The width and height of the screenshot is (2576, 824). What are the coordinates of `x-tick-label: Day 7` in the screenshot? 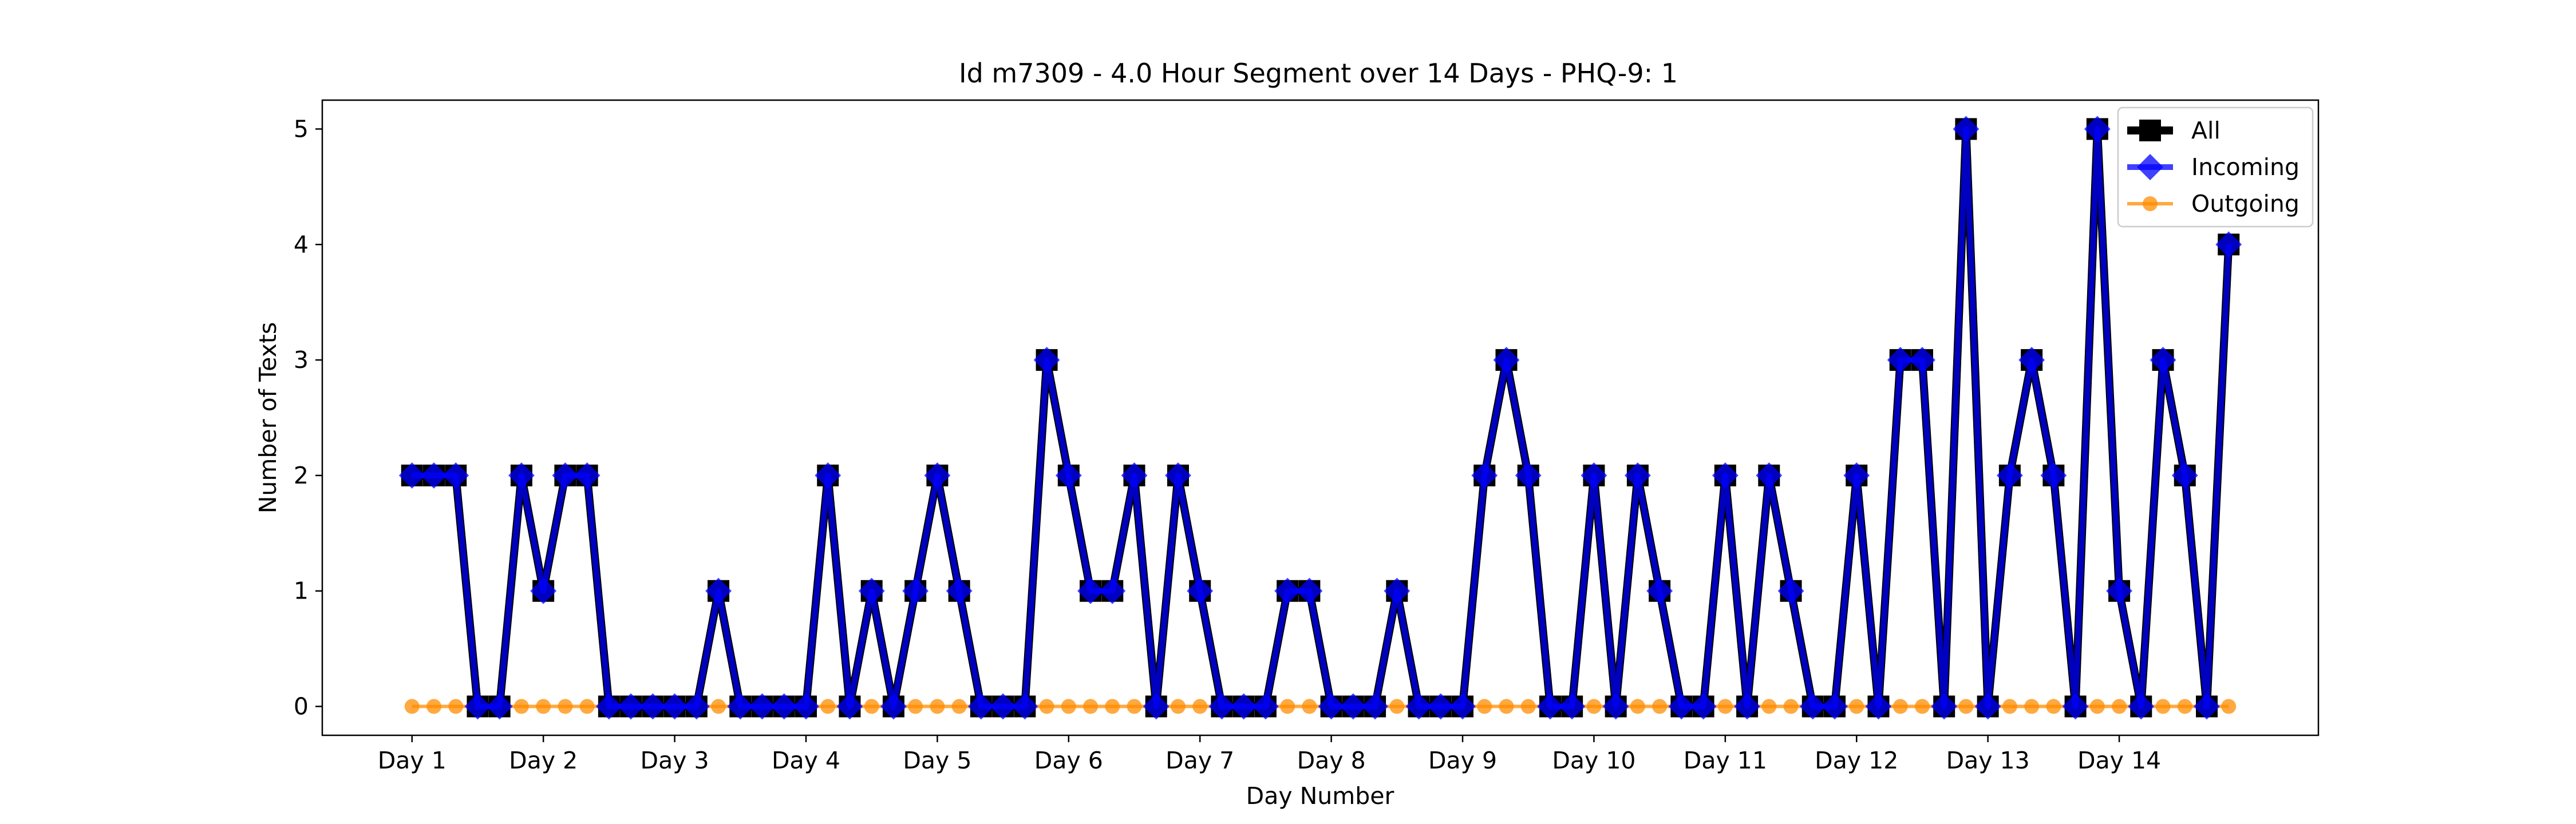 It's located at (1199, 760).